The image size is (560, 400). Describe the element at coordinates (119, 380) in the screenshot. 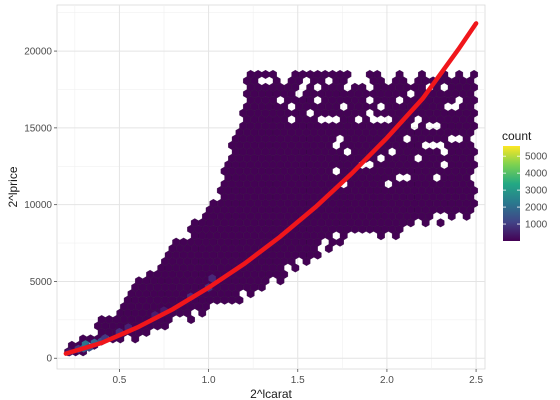

I see `x-tick-label: 0.5` at that location.